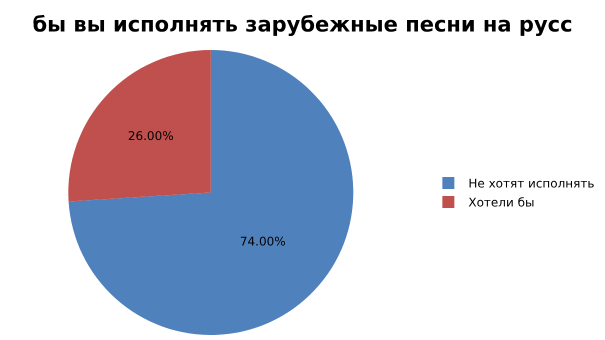  Describe the element at coordinates (263, 241) in the screenshot. I see `data-label: 74.00%` at that location.